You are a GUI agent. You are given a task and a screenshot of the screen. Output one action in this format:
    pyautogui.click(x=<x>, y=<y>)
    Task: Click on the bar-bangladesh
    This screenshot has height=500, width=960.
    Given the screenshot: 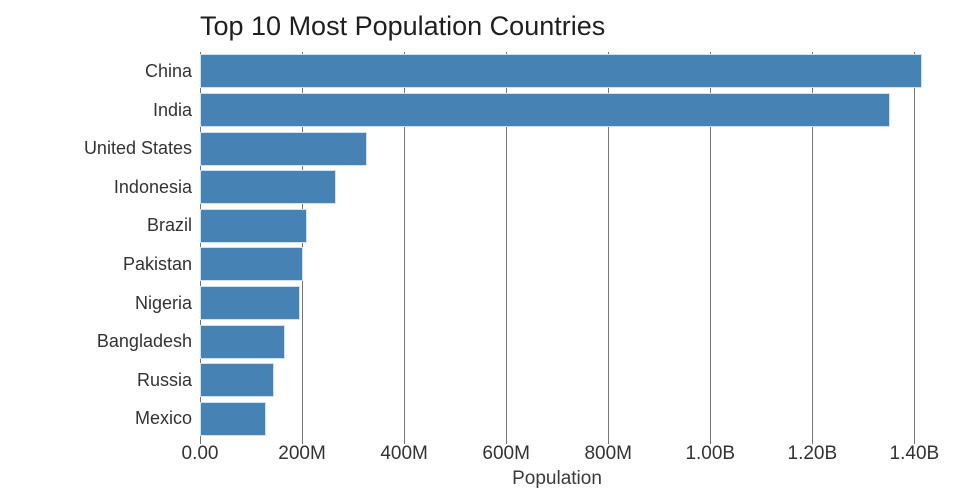 What is the action you would take?
    pyautogui.click(x=242, y=341)
    